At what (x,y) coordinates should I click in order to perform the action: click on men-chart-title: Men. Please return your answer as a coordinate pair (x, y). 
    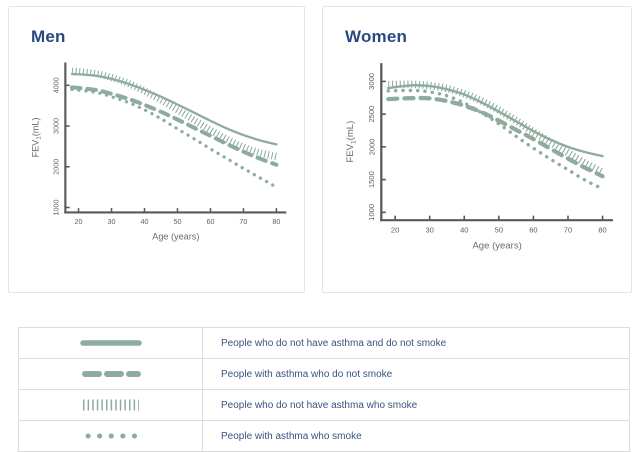
    Looking at the image, I should click on (48, 36).